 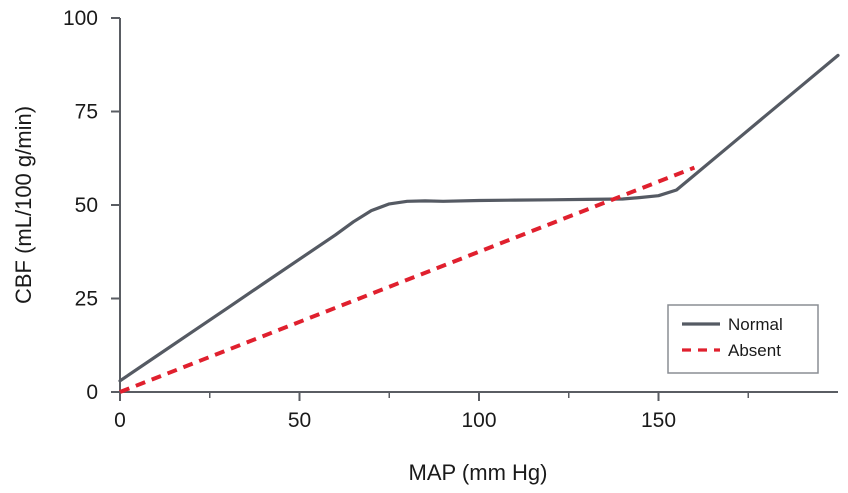 I want to click on x-tick-label-150: 150, so click(x=658, y=420).